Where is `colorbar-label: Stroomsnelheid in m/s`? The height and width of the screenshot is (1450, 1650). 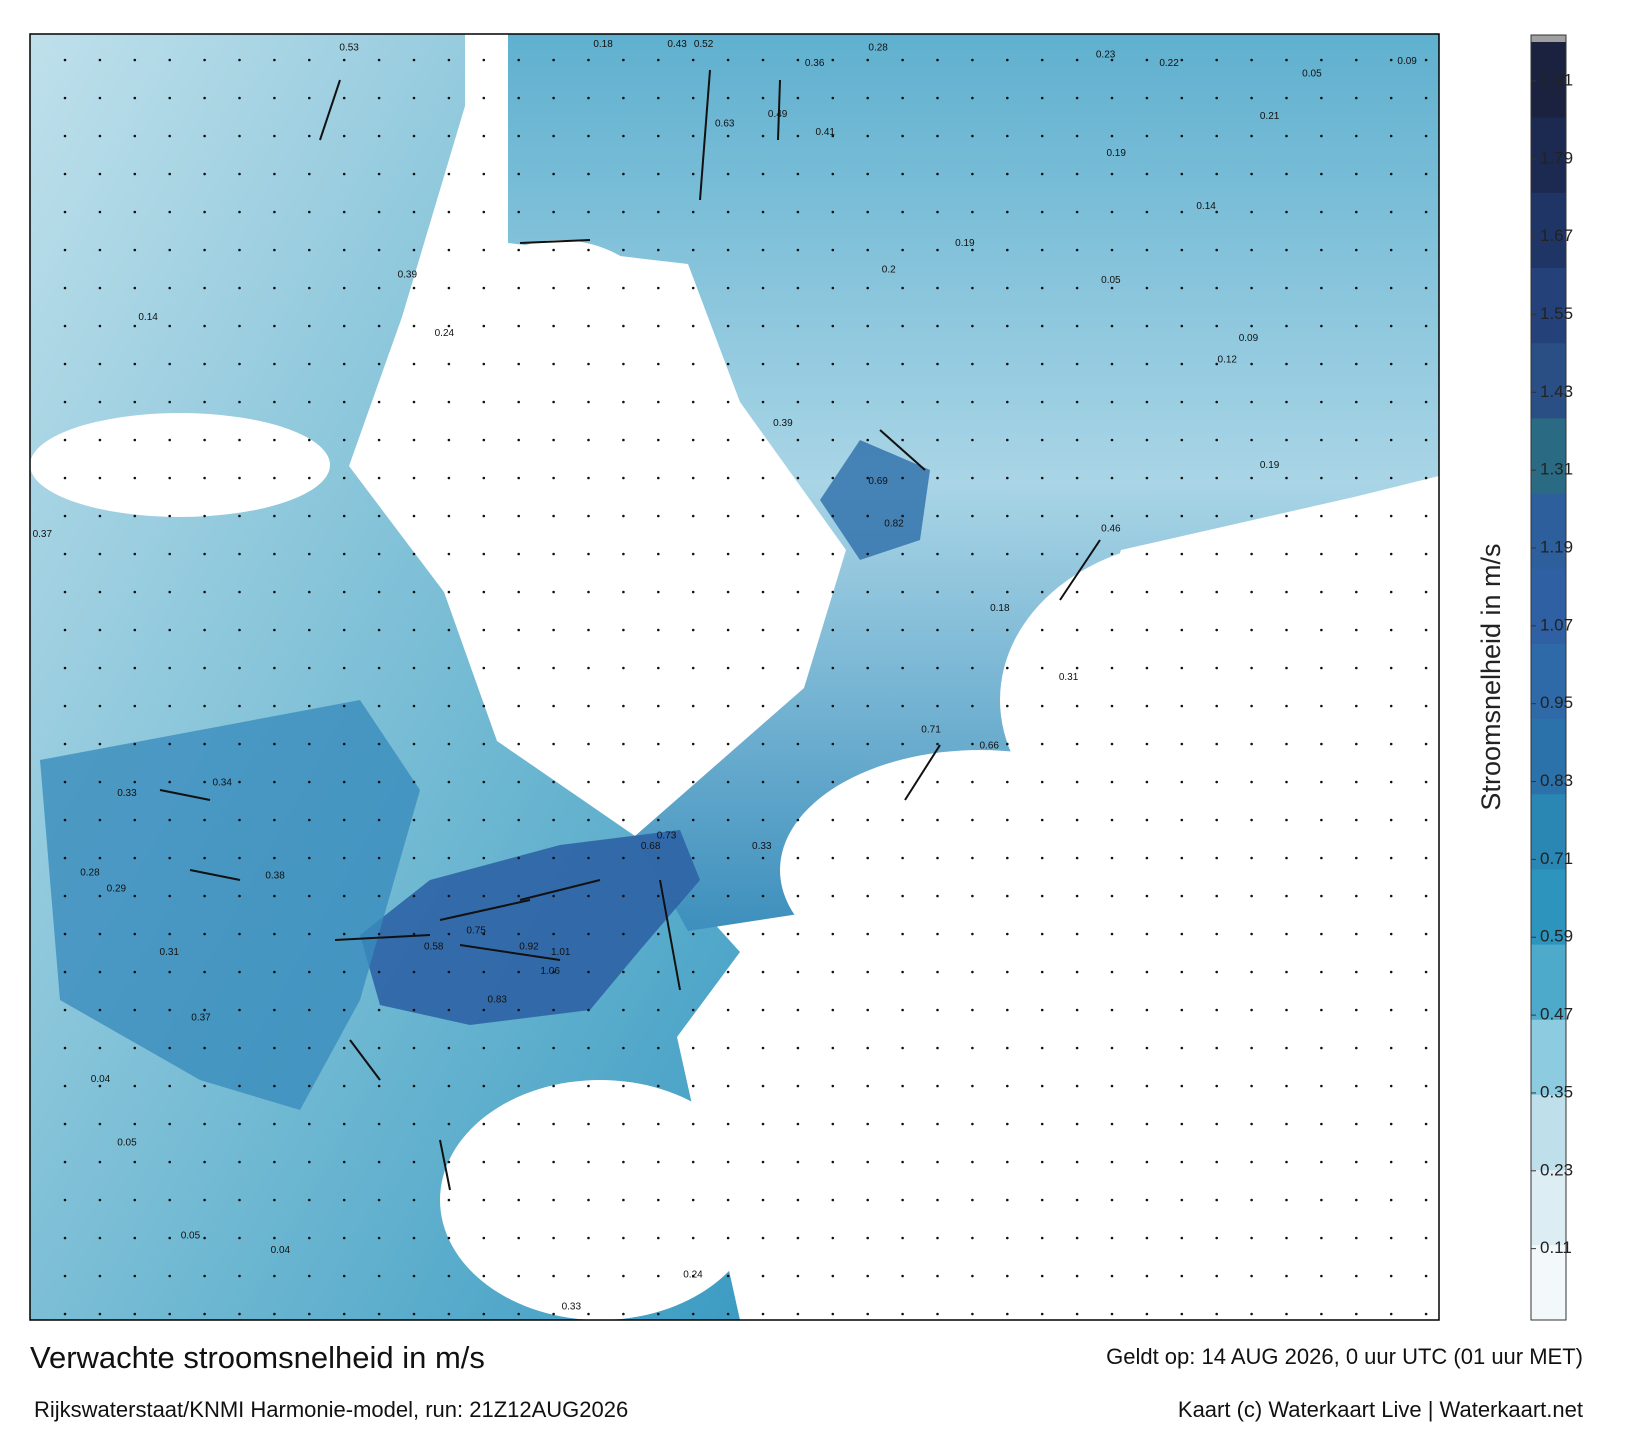 colorbar-label: Stroomsnelheid in m/s is located at coordinates (1491, 676).